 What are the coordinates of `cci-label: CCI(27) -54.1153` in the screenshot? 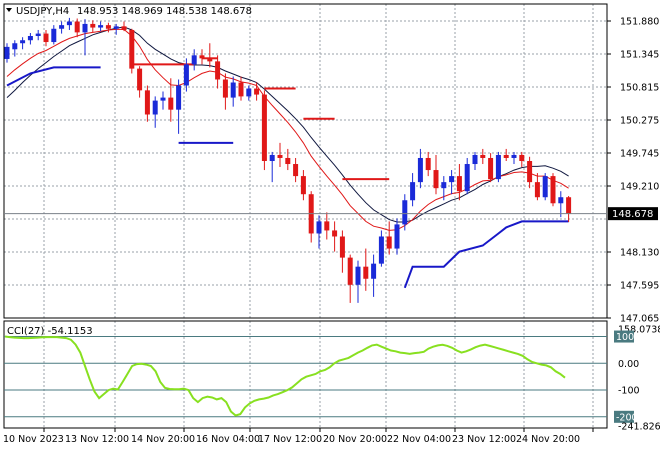 It's located at (50, 331).